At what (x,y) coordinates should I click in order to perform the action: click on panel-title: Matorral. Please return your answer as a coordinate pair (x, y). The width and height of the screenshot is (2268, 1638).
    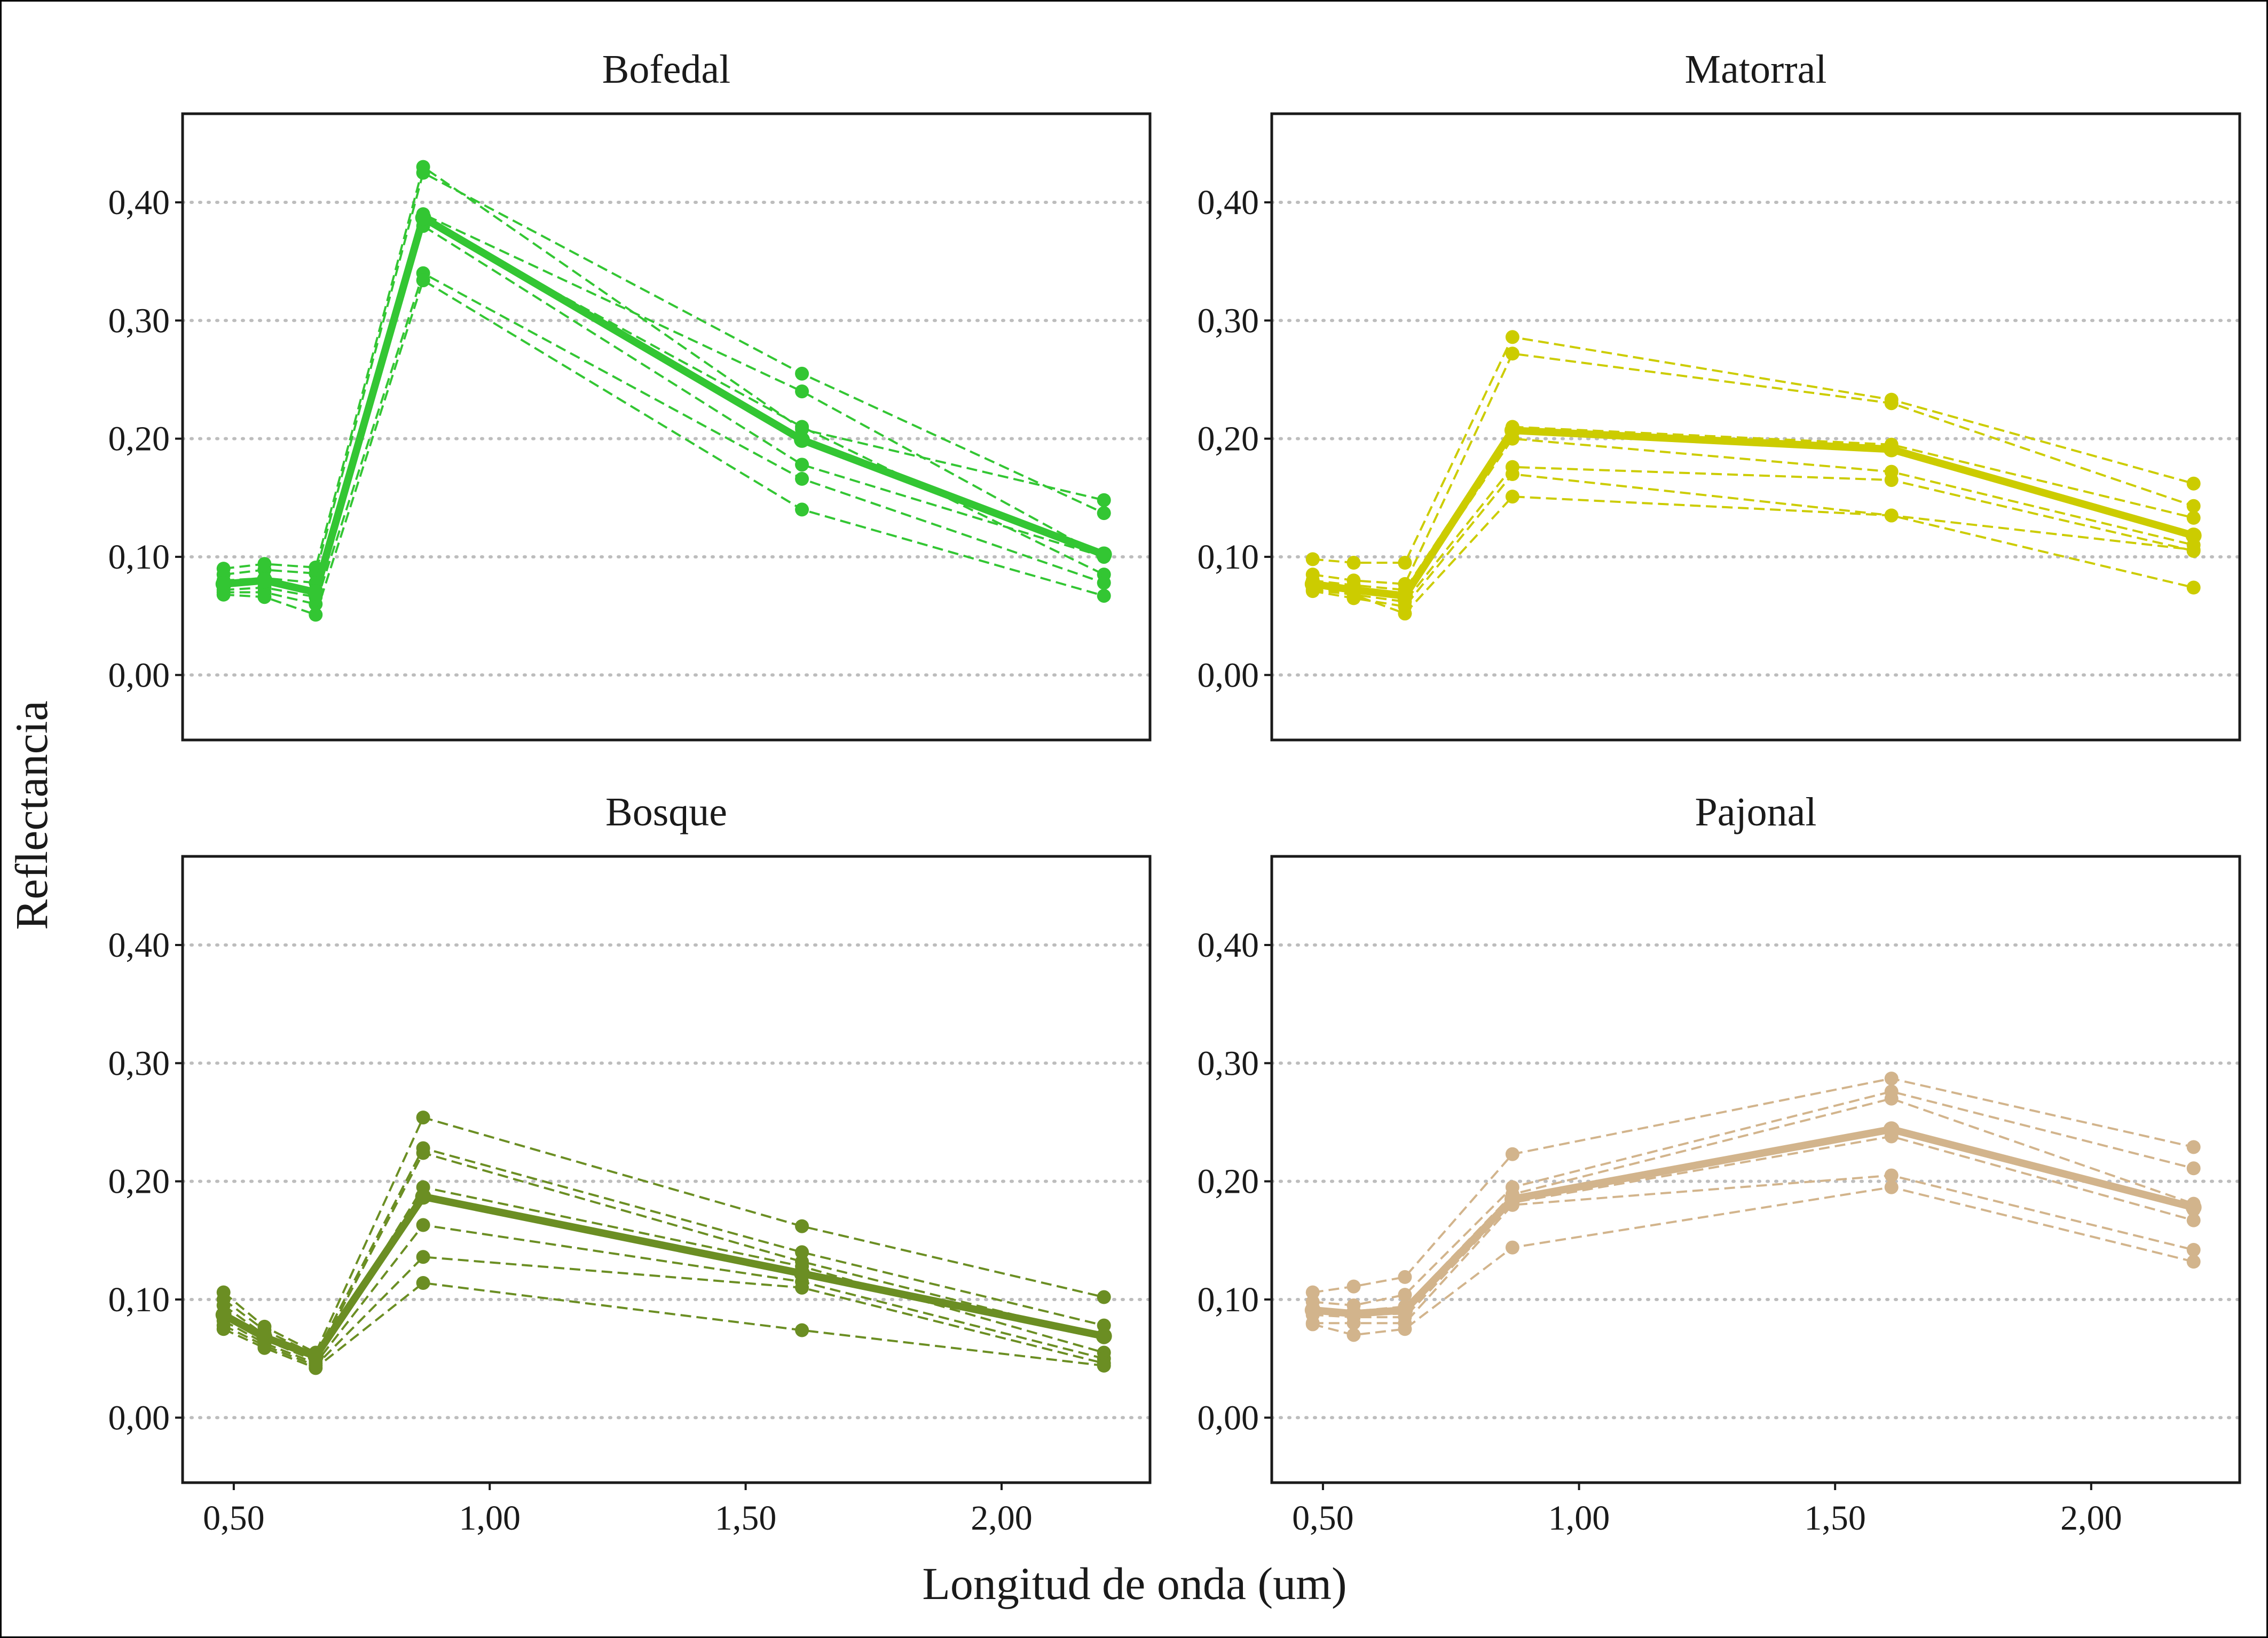
    Looking at the image, I should click on (1756, 69).